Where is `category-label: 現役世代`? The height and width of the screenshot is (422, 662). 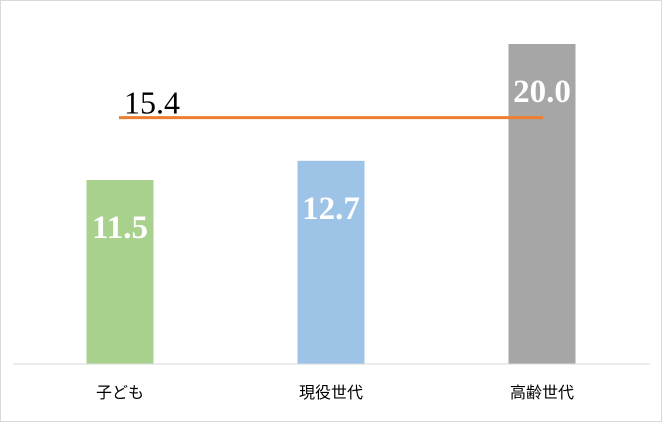 category-label: 現役世代 is located at coordinates (331, 392).